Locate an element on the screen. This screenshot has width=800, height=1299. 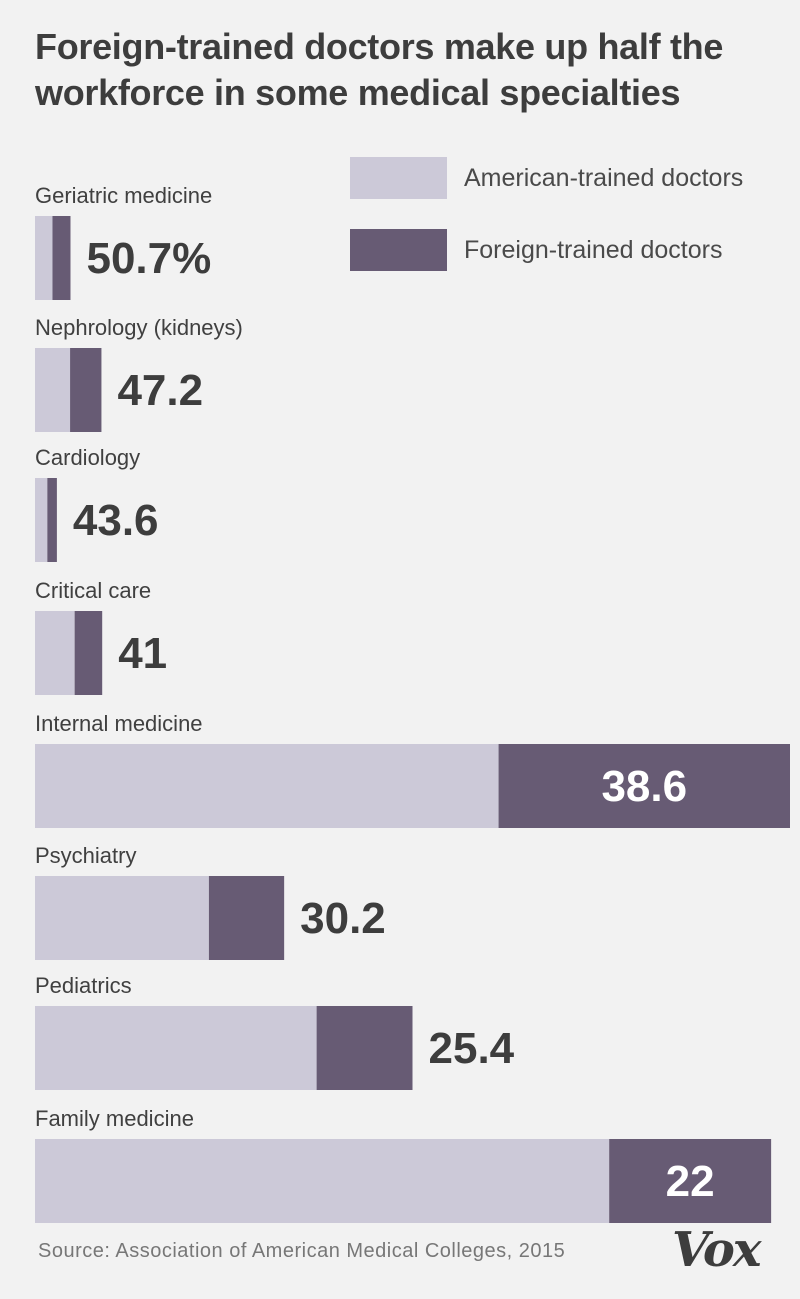
value-label: 38.6 is located at coordinates (644, 786).